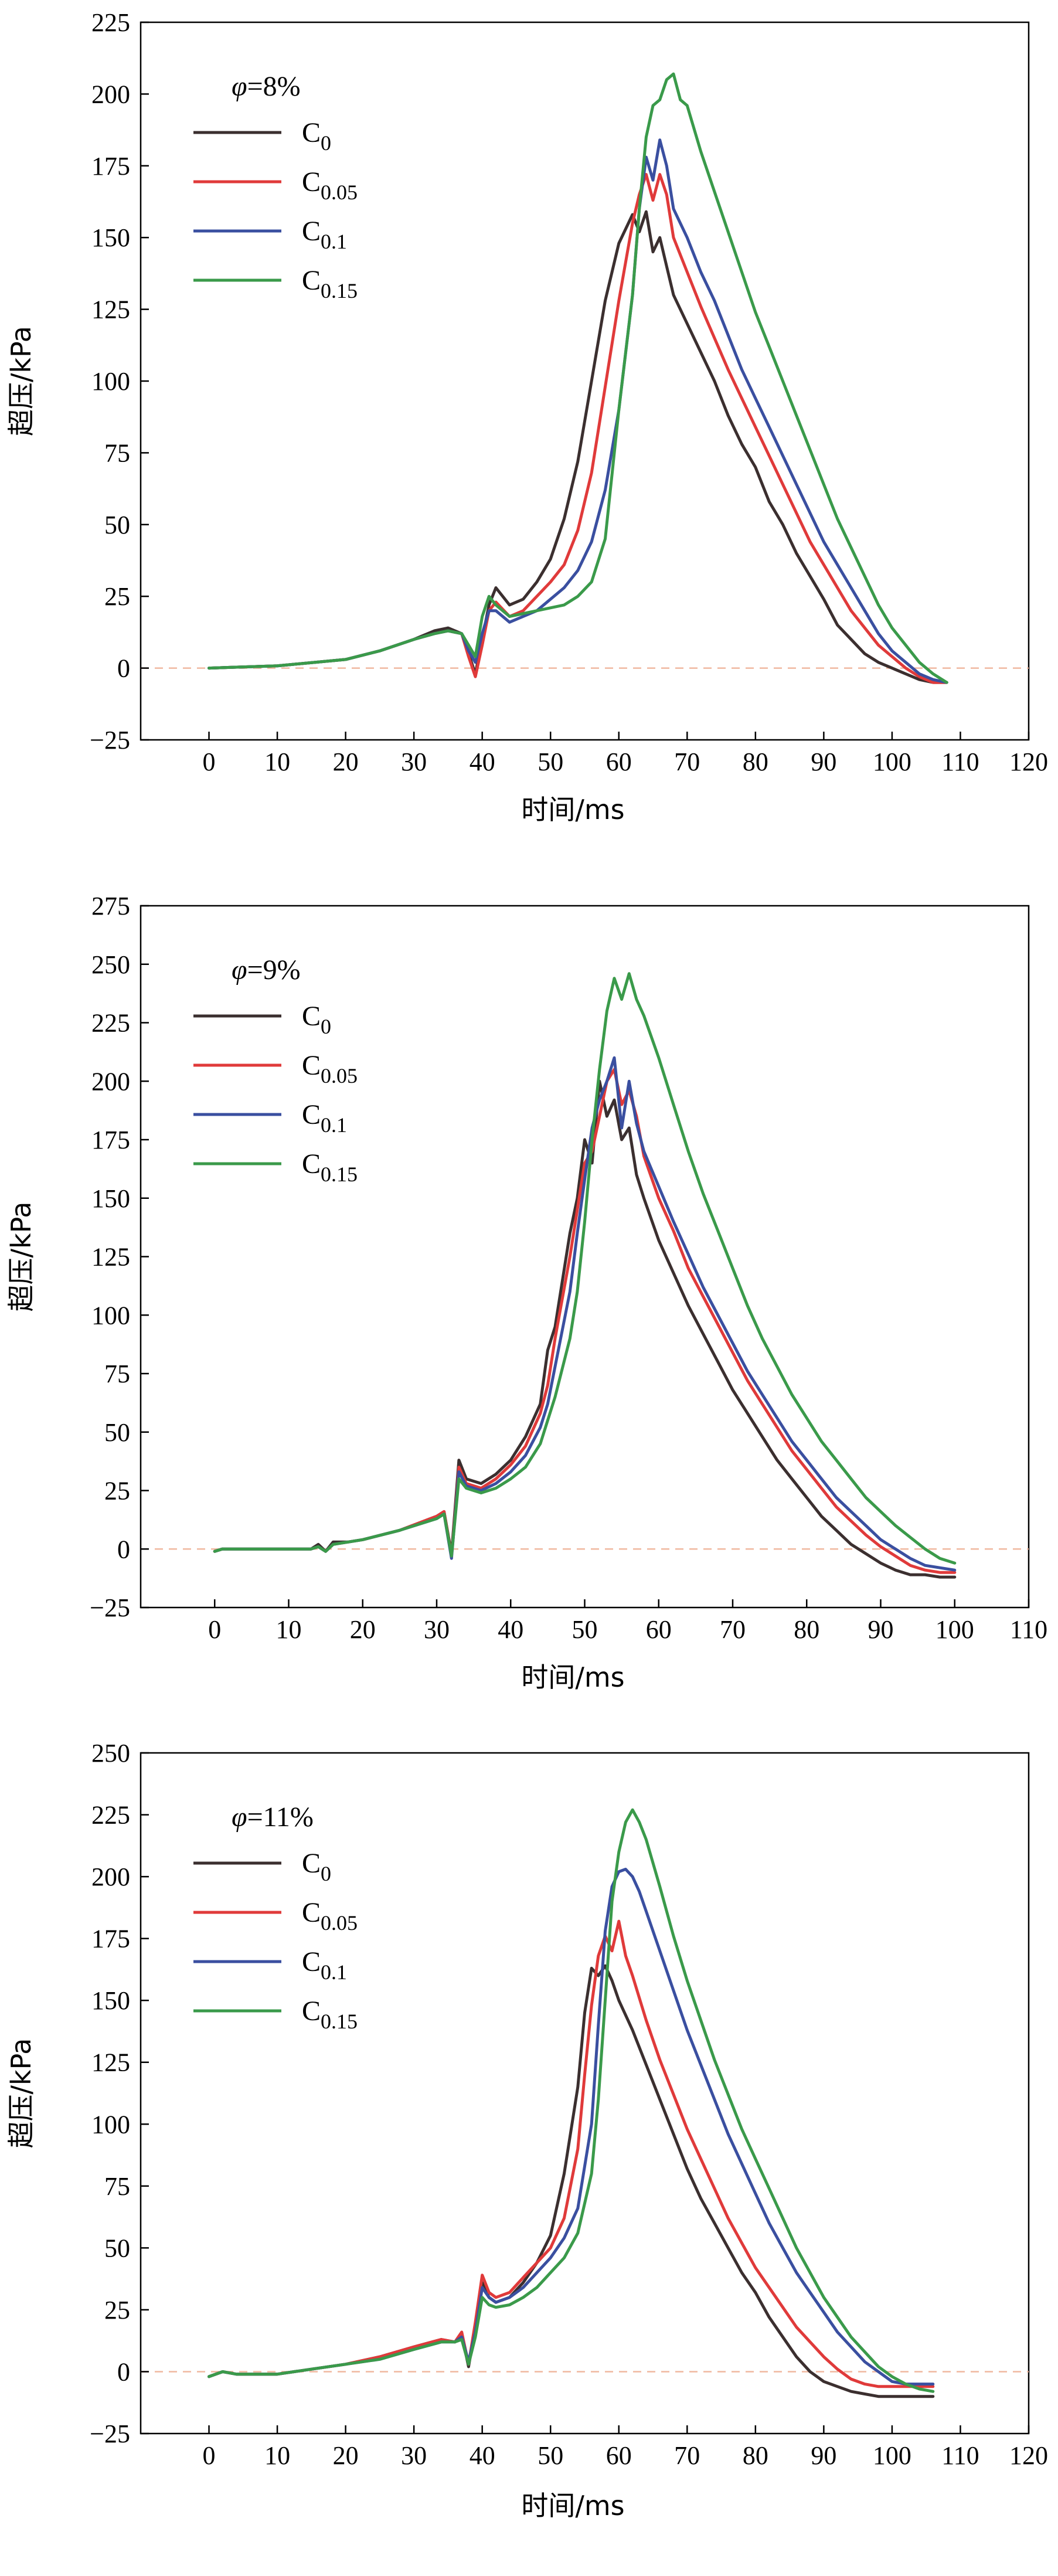 The height and width of the screenshot is (2576, 1058). What do you see at coordinates (414, 2456) in the screenshot?
I see `x-tick-label: 30` at bounding box center [414, 2456].